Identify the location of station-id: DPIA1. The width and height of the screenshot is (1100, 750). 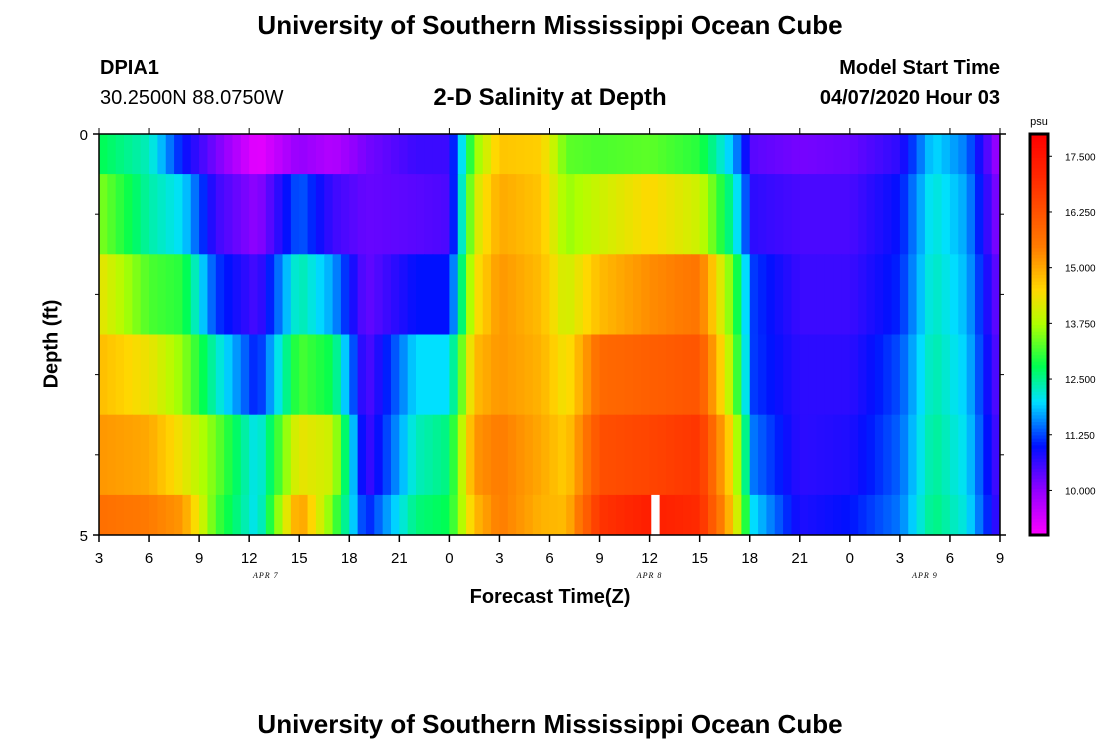
(129, 68).